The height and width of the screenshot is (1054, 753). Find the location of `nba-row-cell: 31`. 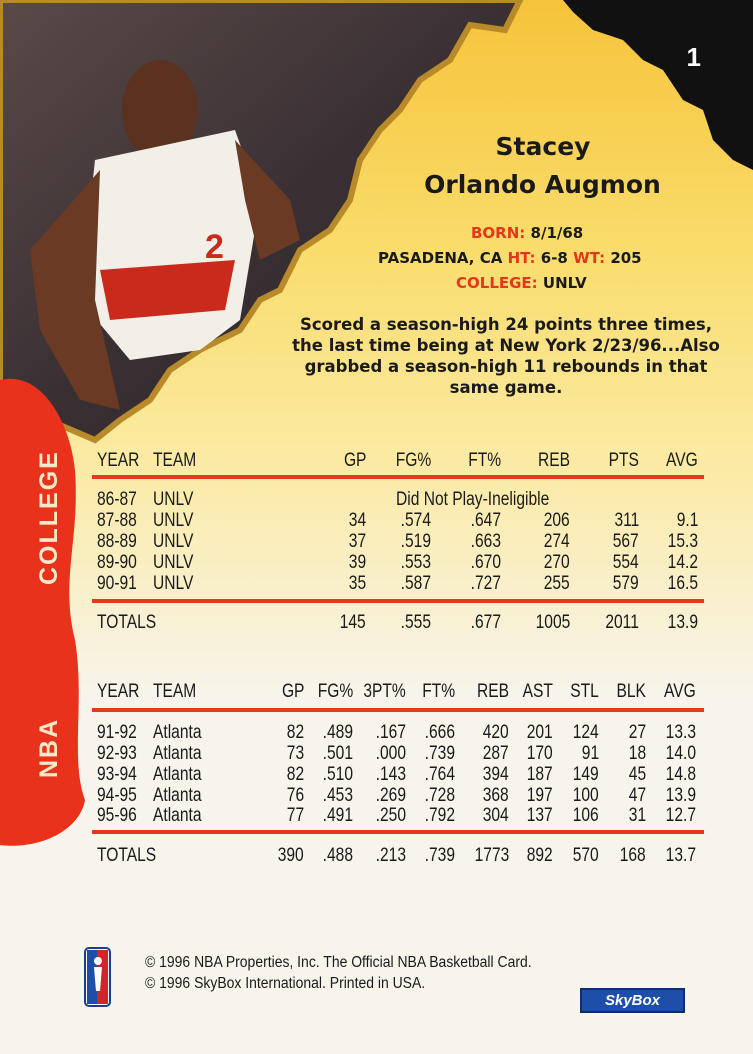

nba-row-cell: 31 is located at coordinates (637, 815).